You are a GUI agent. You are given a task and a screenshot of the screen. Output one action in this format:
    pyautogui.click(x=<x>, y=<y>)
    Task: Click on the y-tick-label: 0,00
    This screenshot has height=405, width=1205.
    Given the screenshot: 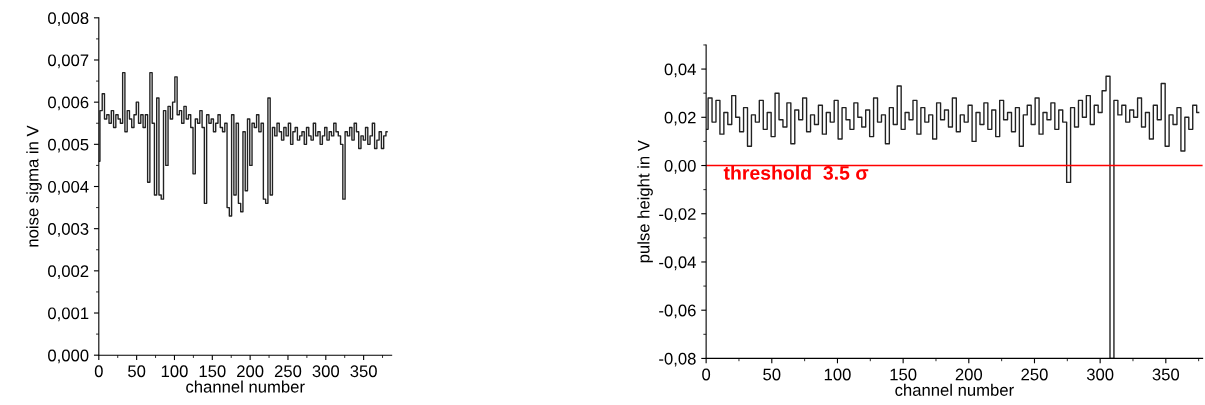 What is the action you would take?
    pyautogui.click(x=680, y=166)
    